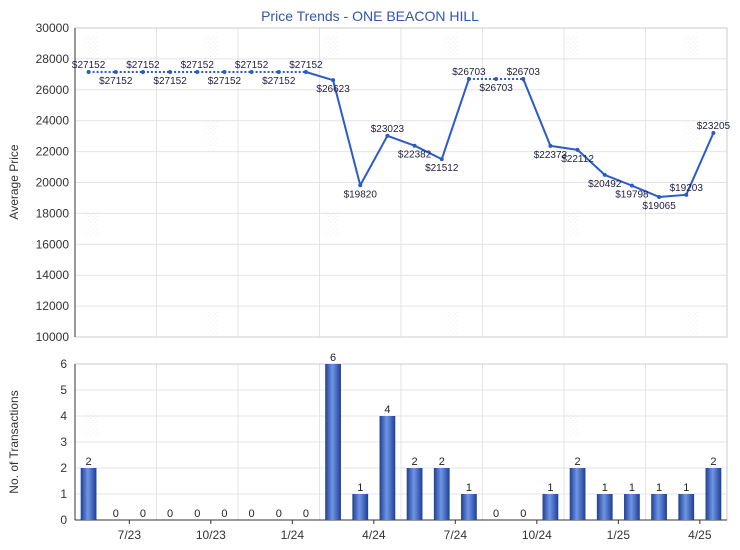 This screenshot has width=740, height=550. What do you see at coordinates (53, 275) in the screenshot?
I see `price-y-tick-label: 14000` at bounding box center [53, 275].